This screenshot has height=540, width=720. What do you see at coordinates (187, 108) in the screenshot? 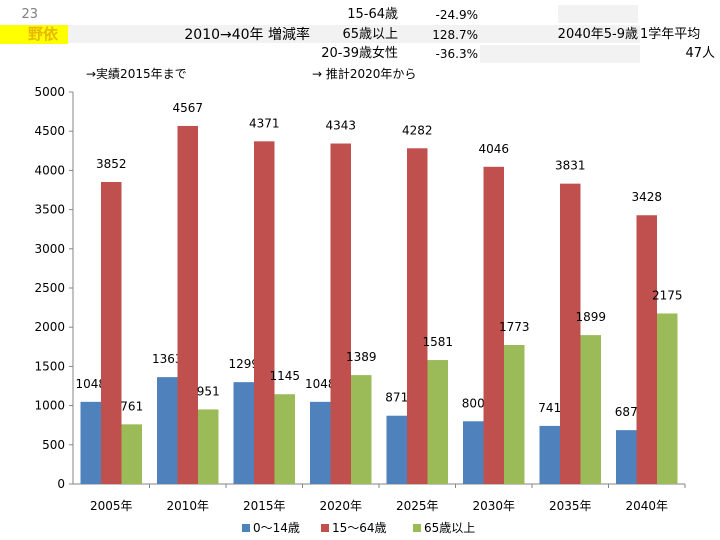
I see `data-label: 4567` at bounding box center [187, 108].